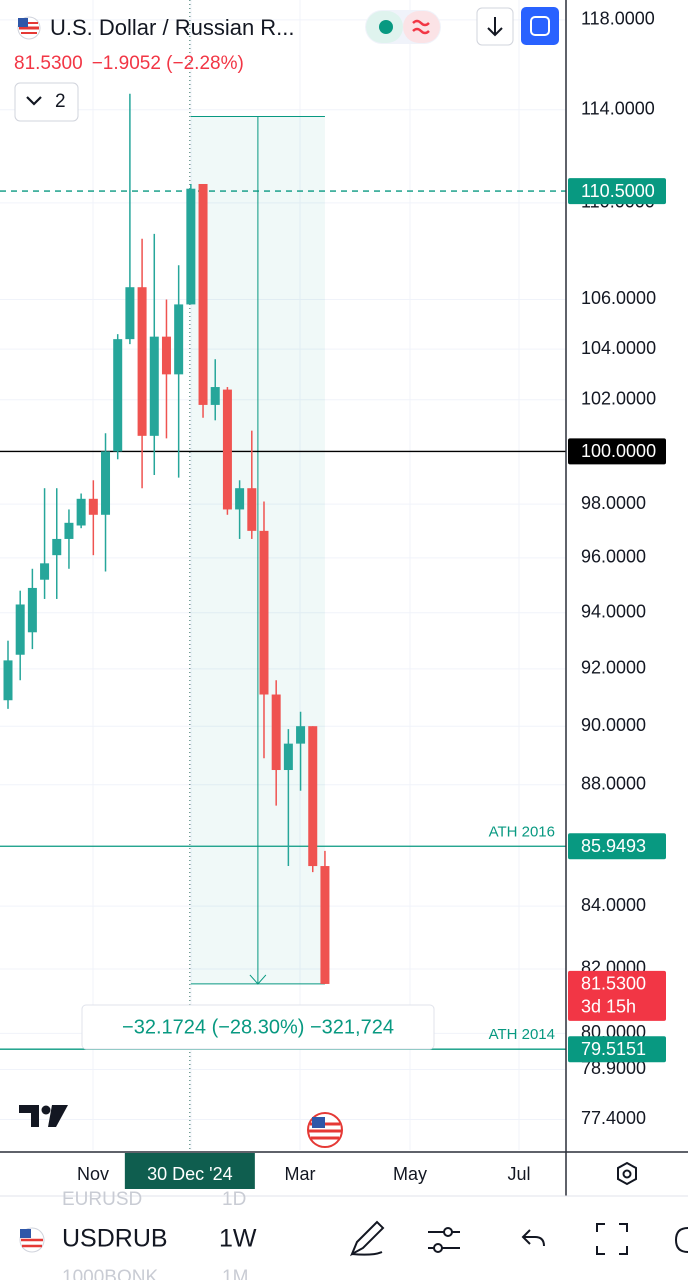 This screenshot has height=1280, width=688. What do you see at coordinates (613, 503) in the screenshot?
I see `y-tick-label: 98.0000` at bounding box center [613, 503].